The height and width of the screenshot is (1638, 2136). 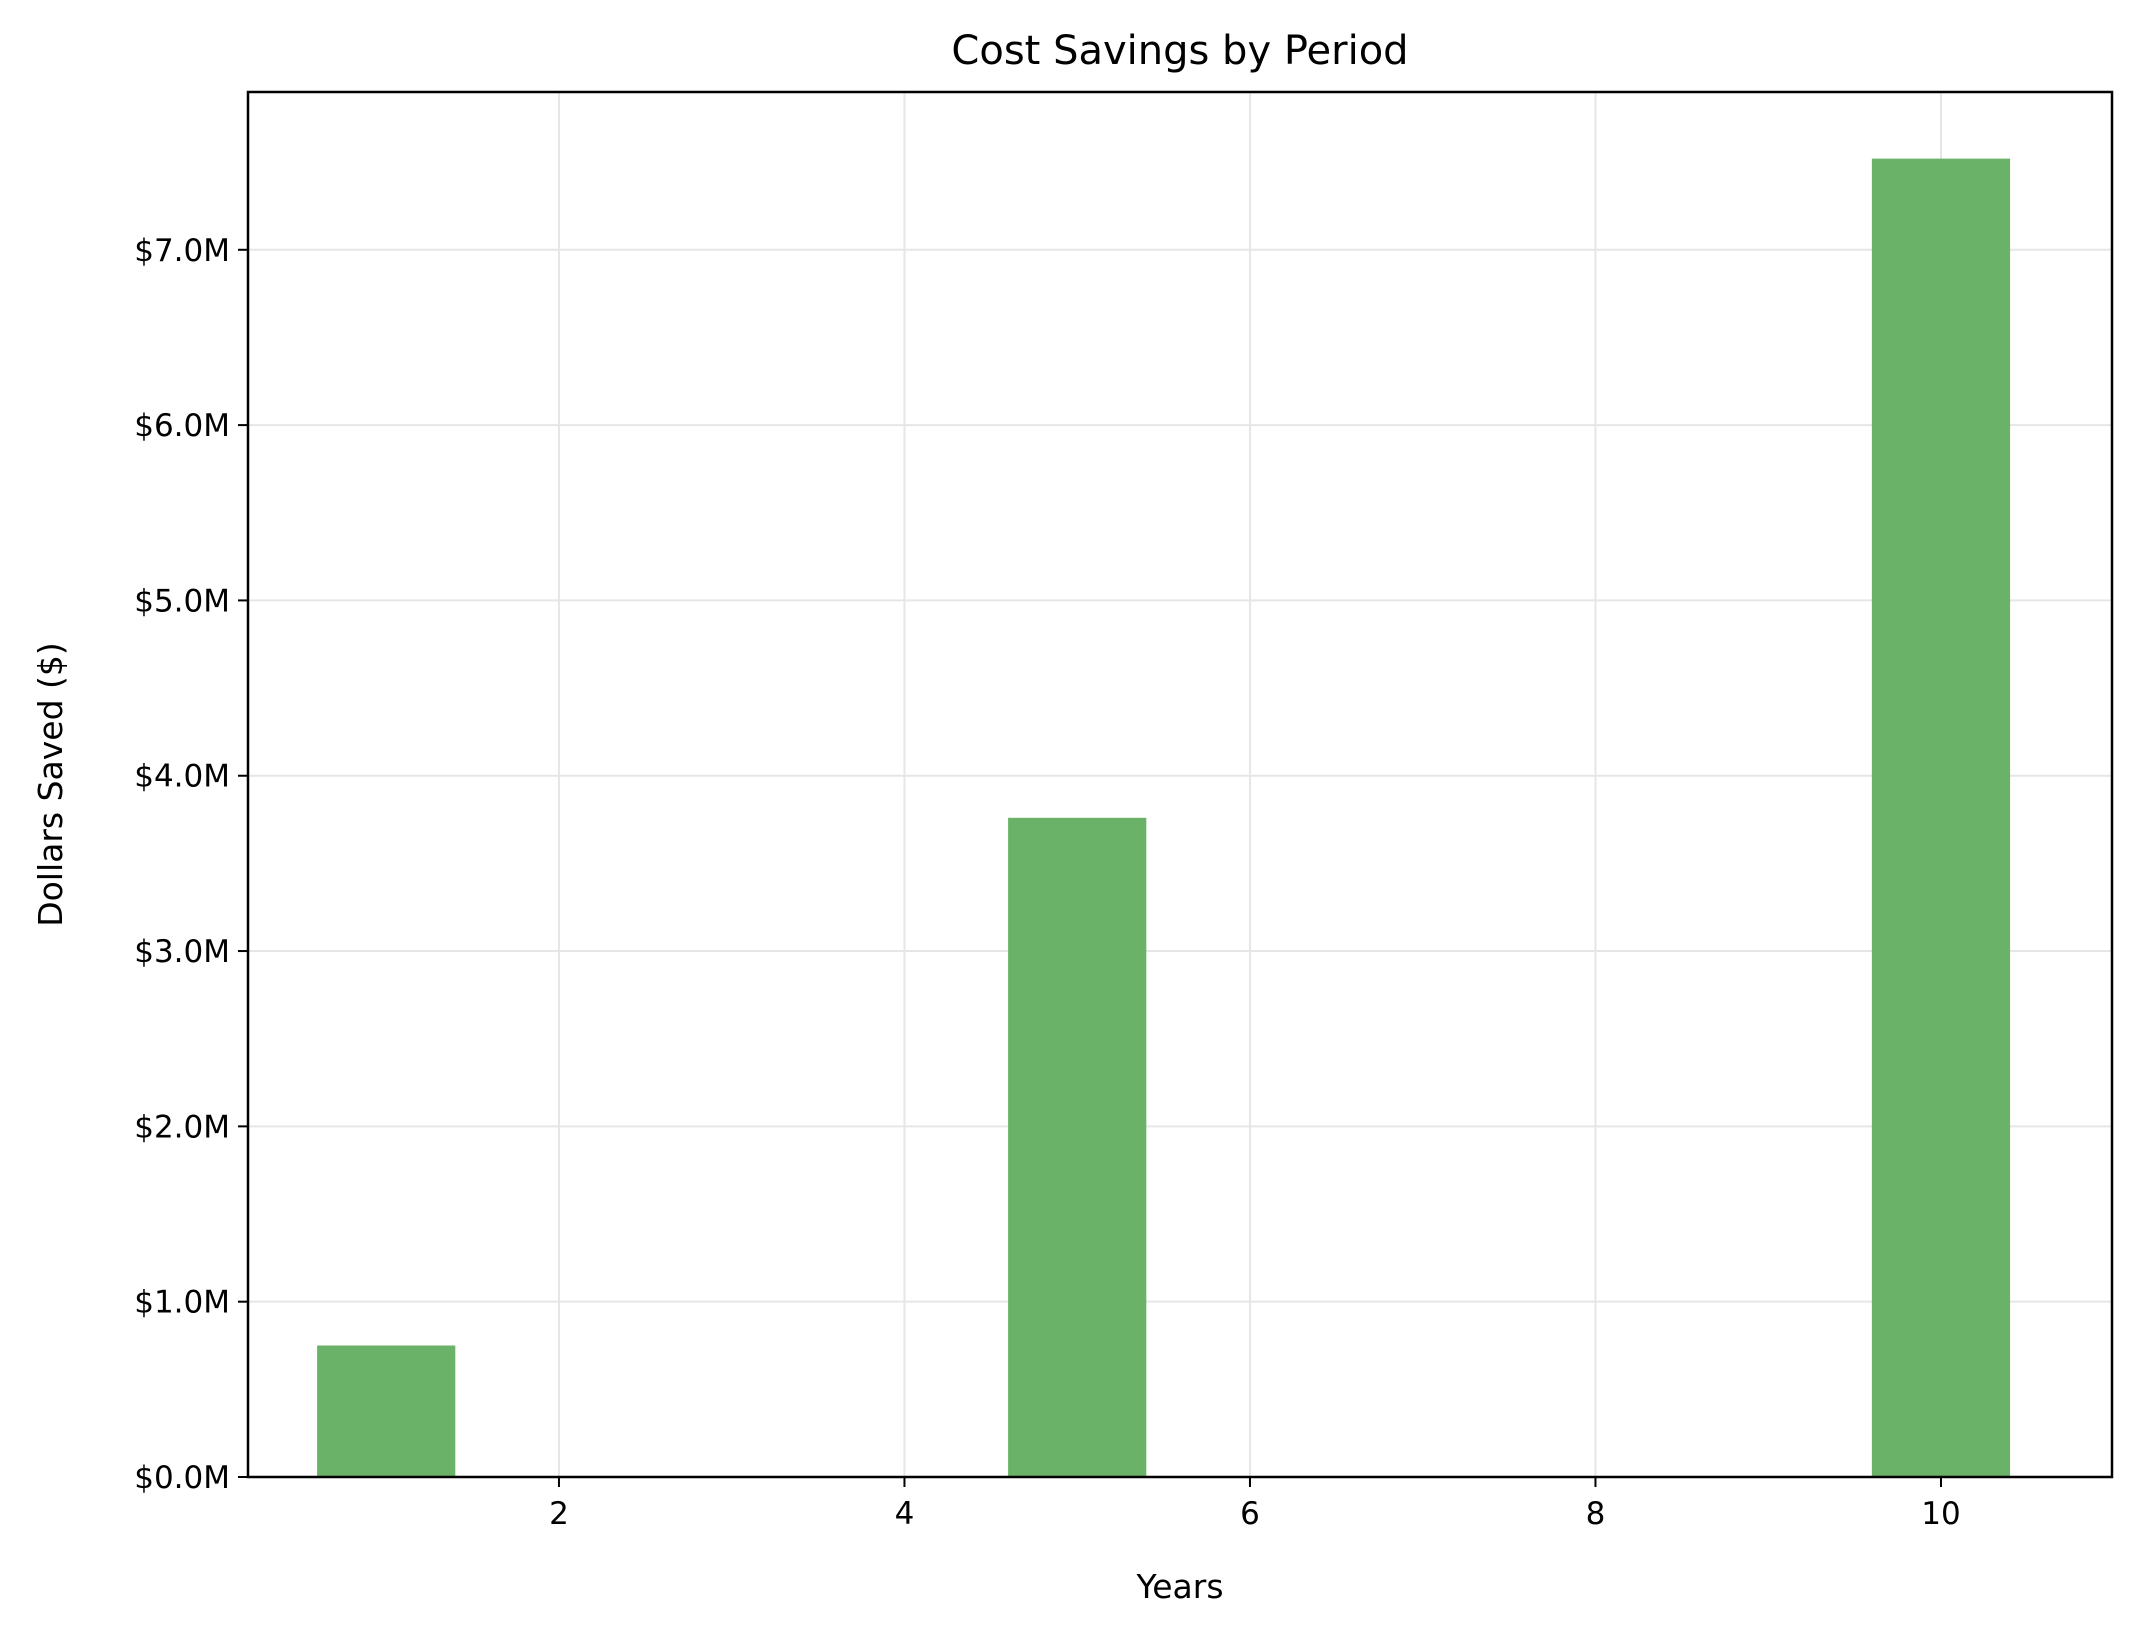 What do you see at coordinates (905, 1514) in the screenshot?
I see `x-tick-label: 4` at bounding box center [905, 1514].